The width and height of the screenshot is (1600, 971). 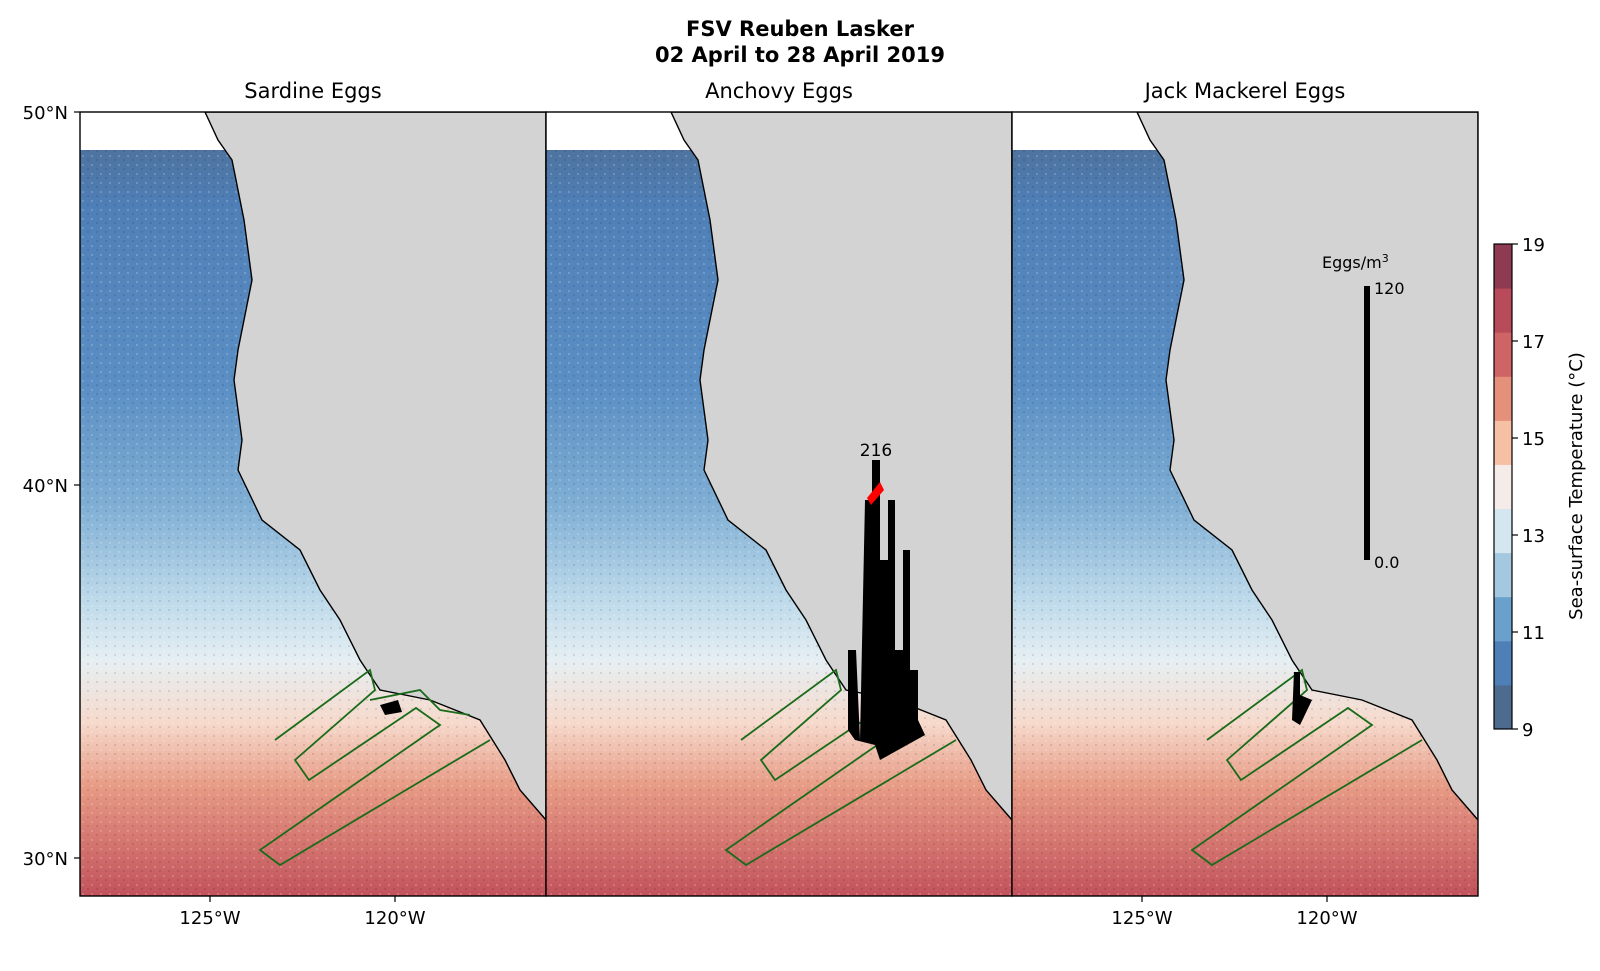 I want to click on figure-title-line2: 02 April to 28 April 2019, so click(x=800, y=55).